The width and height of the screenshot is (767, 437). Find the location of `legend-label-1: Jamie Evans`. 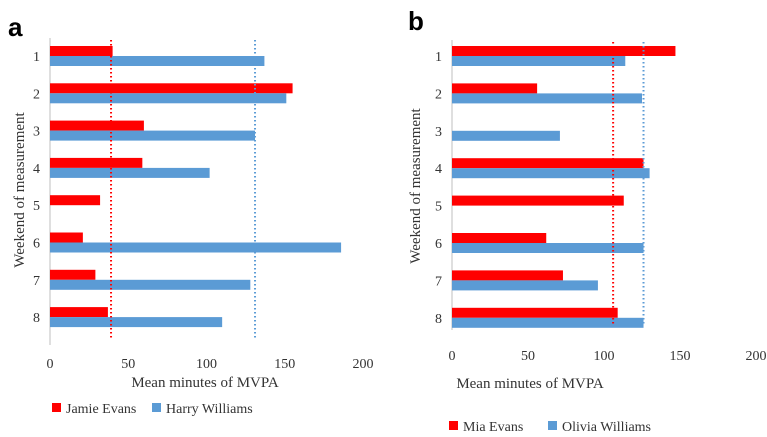

legend-label-1: Jamie Evans is located at coordinates (101, 409).